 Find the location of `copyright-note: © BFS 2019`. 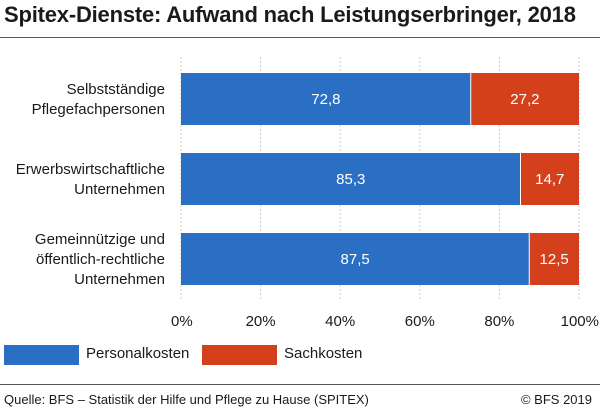

copyright-note: © BFS 2019 is located at coordinates (556, 399).